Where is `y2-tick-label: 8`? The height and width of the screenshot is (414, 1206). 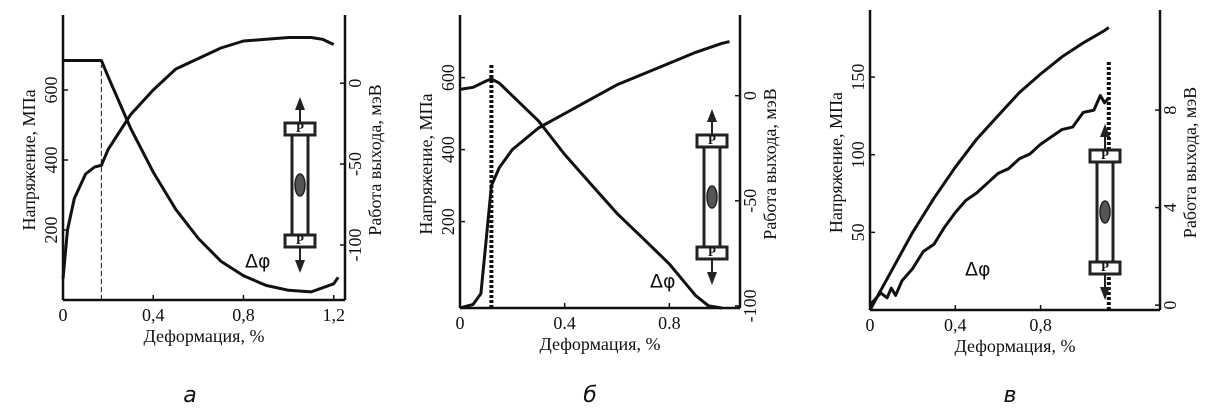
y2-tick-label: 8 is located at coordinates (1170, 110).